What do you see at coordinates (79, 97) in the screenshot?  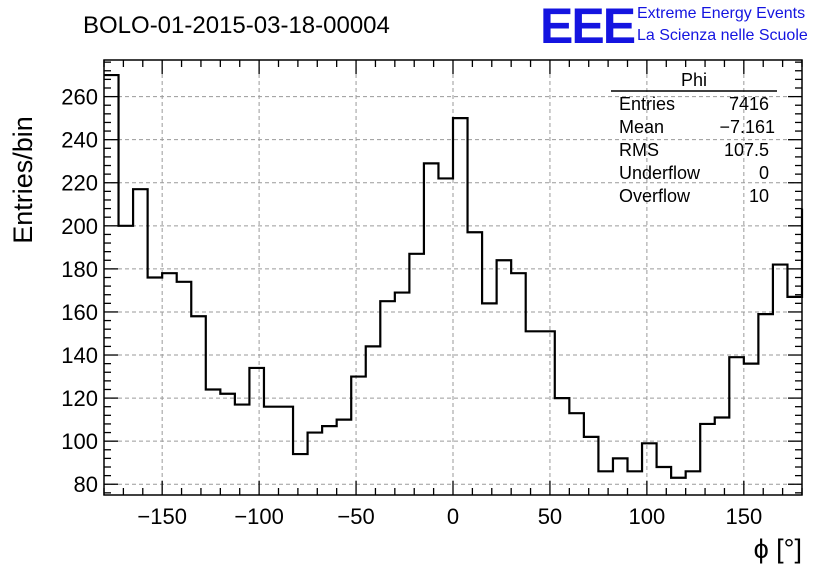 I see `y-tick-label: 260` at bounding box center [79, 97].